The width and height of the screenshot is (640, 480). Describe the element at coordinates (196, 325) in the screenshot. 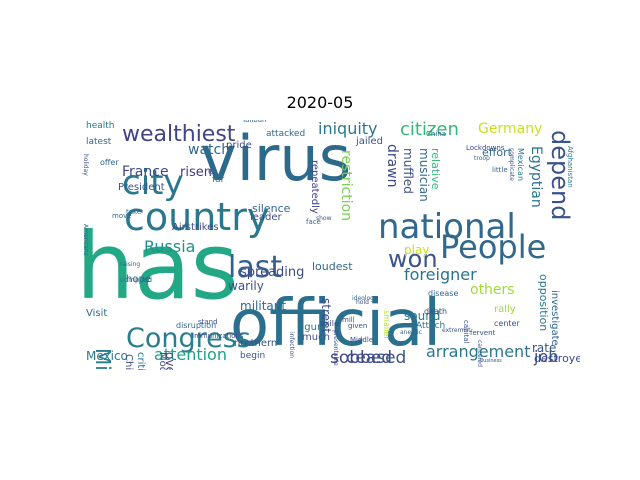

I see `cloud-word: disruption` at that location.